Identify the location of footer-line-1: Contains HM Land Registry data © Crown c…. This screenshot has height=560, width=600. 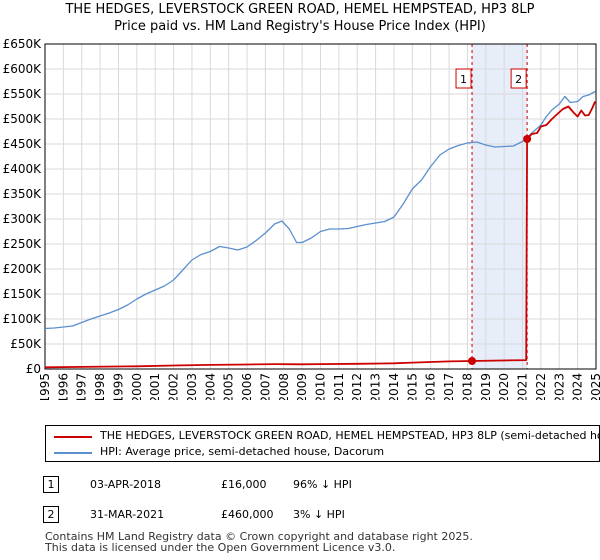
(259, 536).